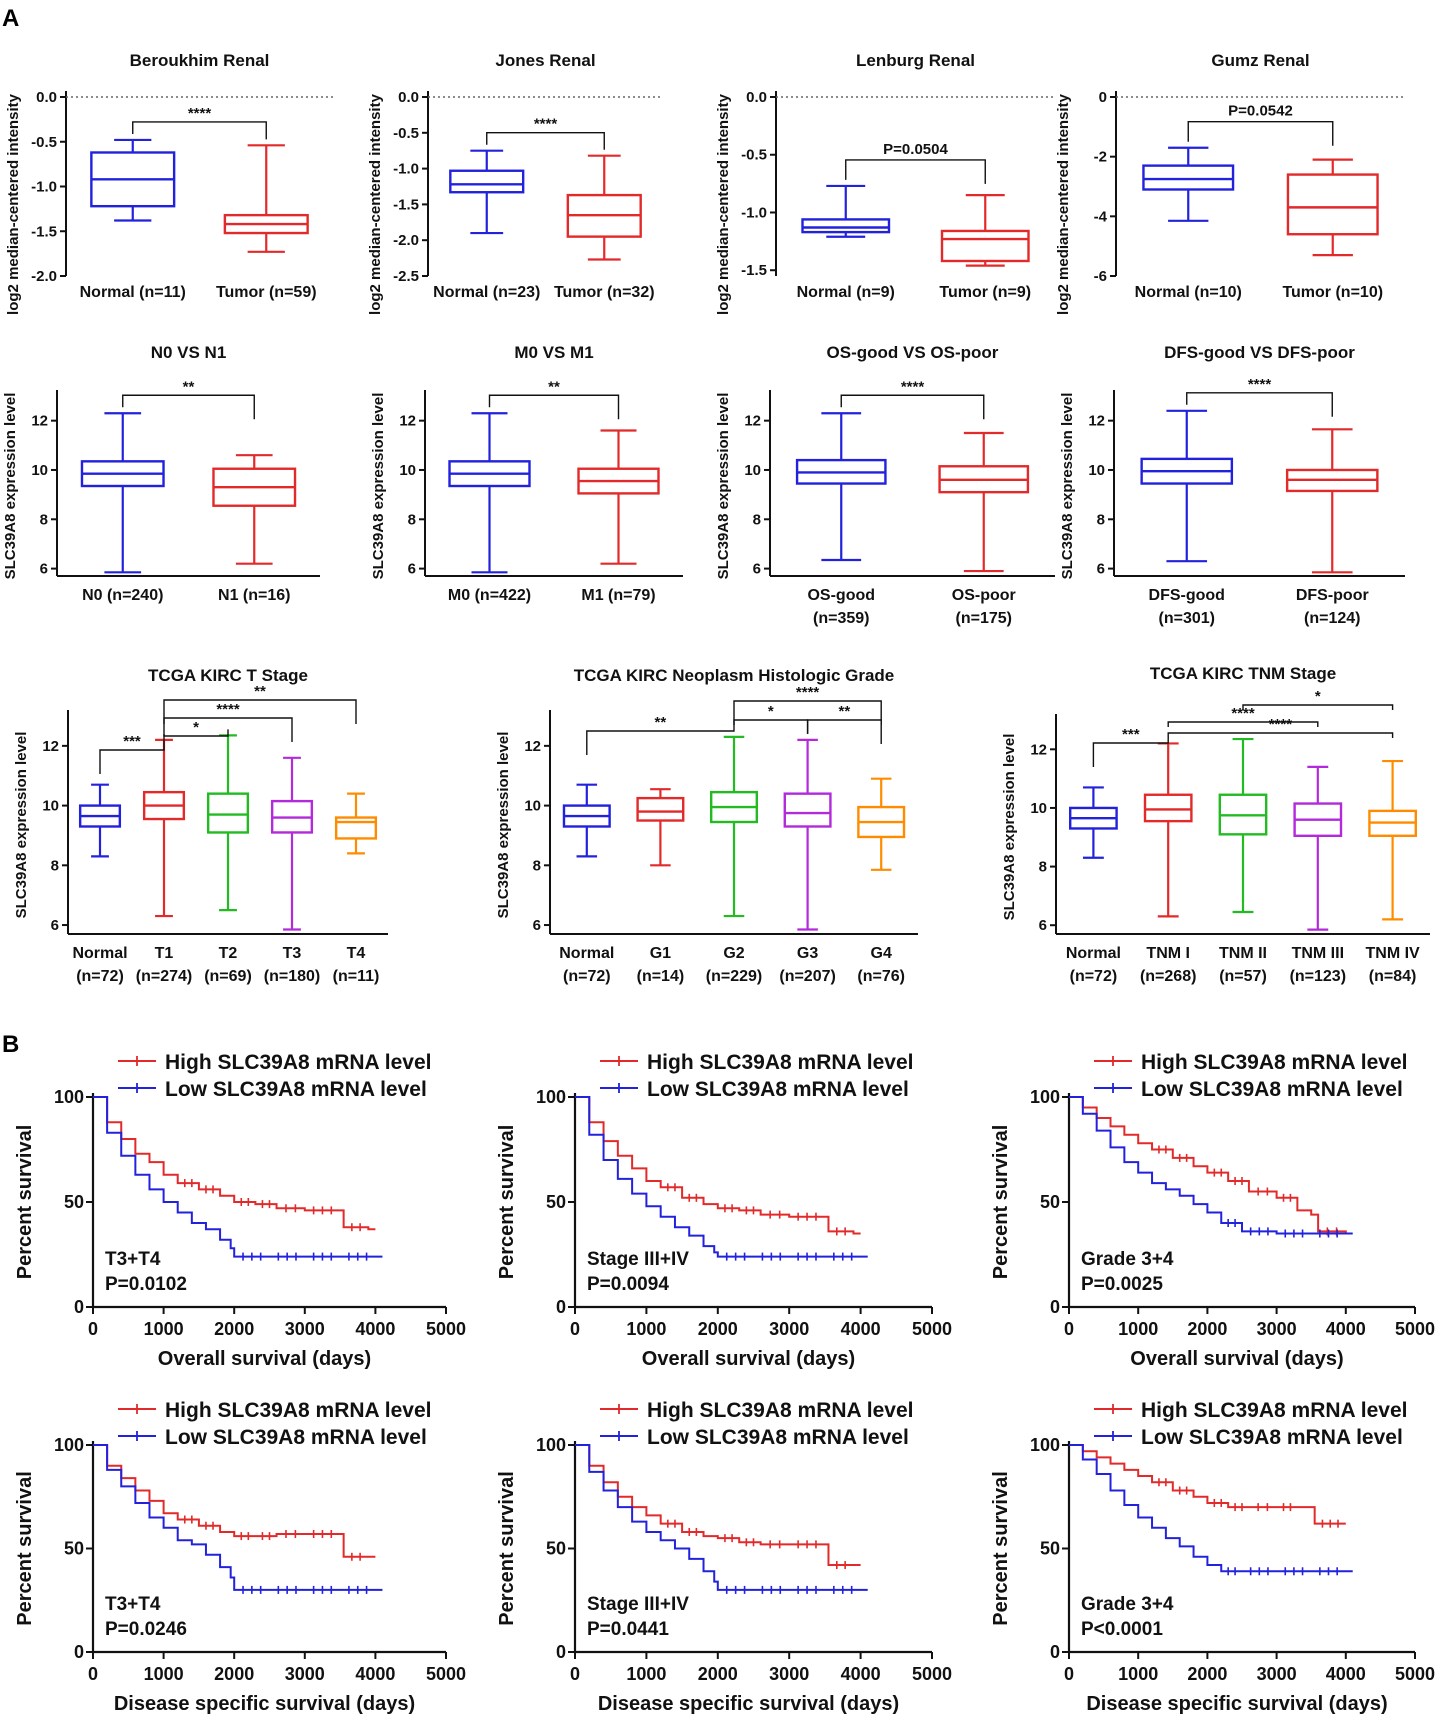 Image resolution: width=1445 pixels, height=1728 pixels. What do you see at coordinates (1332, 595) in the screenshot?
I see `x-category-label: DFS-poor` at bounding box center [1332, 595].